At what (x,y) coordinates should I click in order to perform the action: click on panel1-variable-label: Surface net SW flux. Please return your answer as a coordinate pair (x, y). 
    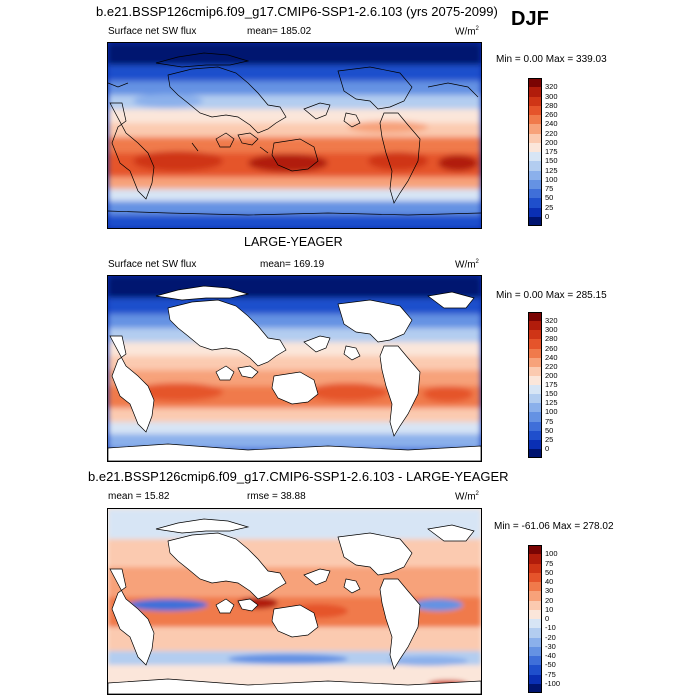
    Looking at the image, I should click on (152, 31).